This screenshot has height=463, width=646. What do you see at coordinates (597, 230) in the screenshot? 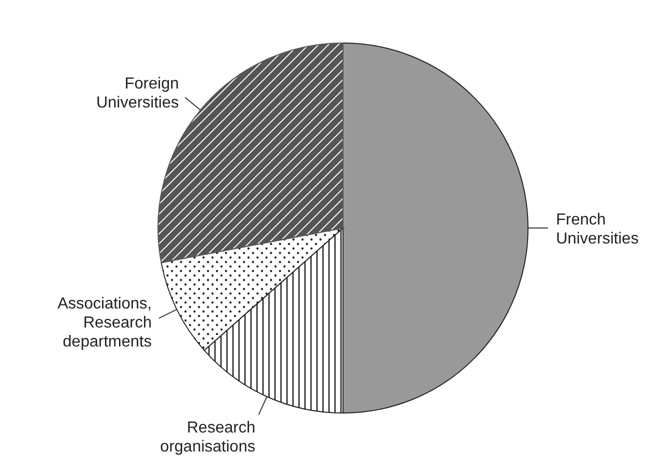
I see `slice-label: French Universities` at bounding box center [597, 230].